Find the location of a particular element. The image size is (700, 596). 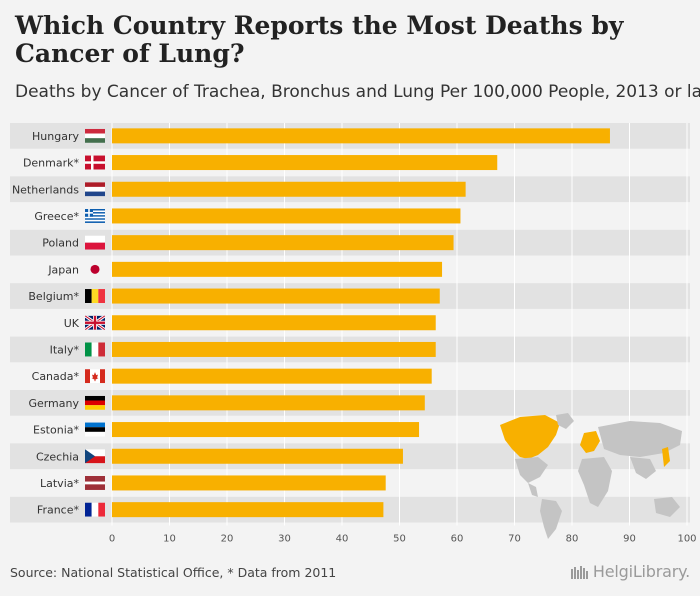

category-label: Poland is located at coordinates (60, 243).